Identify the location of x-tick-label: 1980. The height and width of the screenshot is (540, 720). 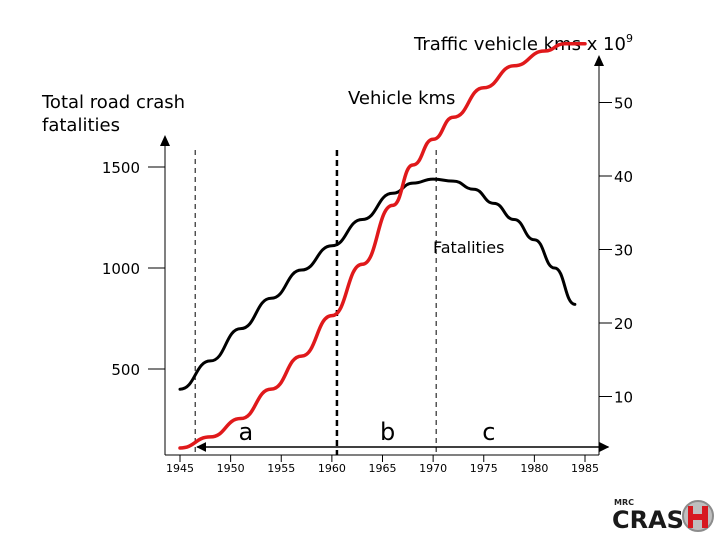
(534, 468).